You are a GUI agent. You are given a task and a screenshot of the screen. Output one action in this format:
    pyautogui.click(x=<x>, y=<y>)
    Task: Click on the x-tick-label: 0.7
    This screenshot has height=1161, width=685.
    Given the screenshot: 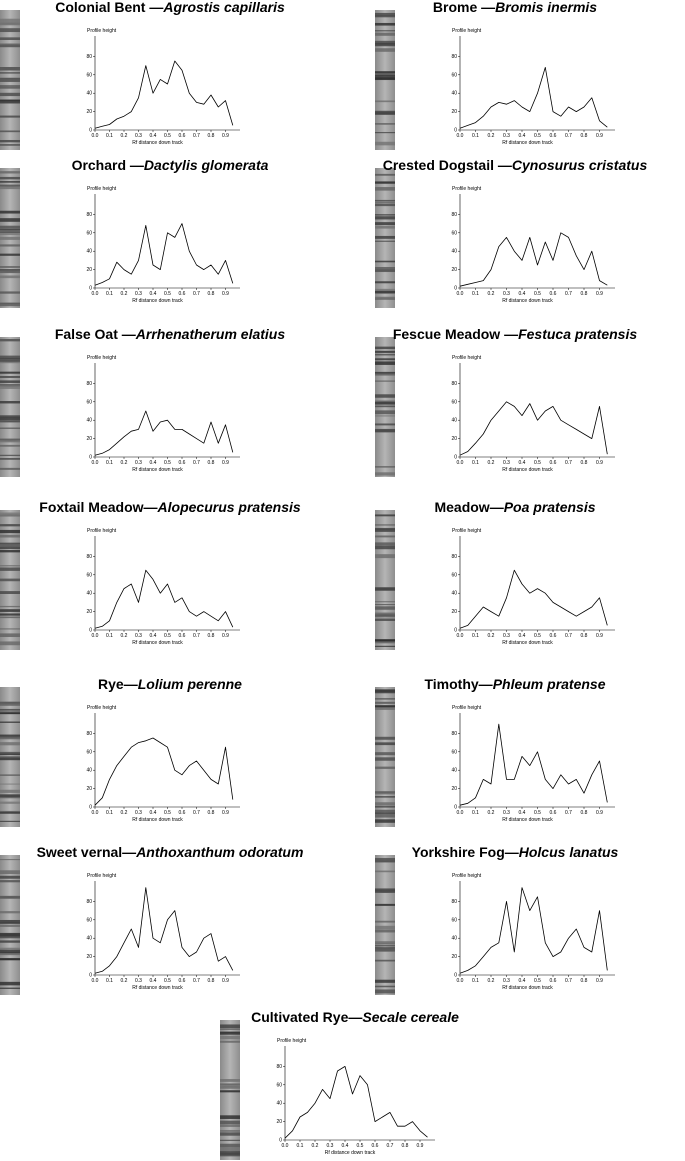 What is the action you would take?
    pyautogui.click(x=196, y=463)
    